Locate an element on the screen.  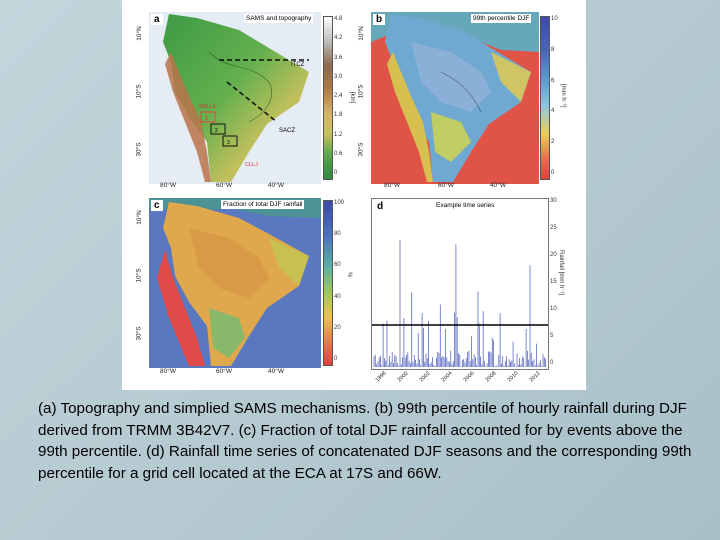
panel-d-y-tick: 20 is located at coordinates (553, 255).